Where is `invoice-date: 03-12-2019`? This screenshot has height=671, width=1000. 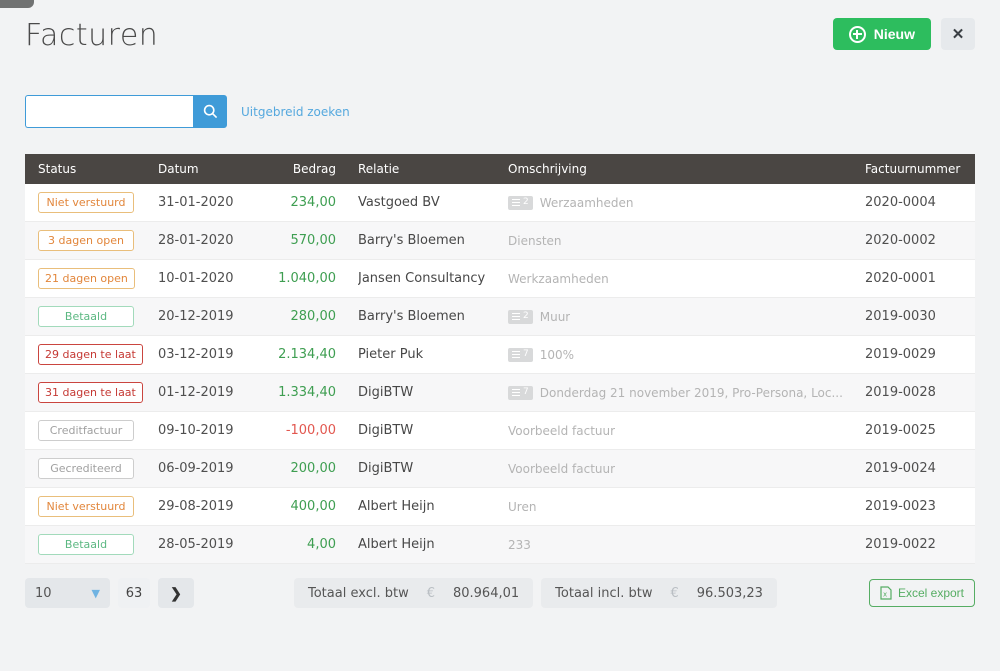 invoice-date: 03-12-2019 is located at coordinates (196, 354).